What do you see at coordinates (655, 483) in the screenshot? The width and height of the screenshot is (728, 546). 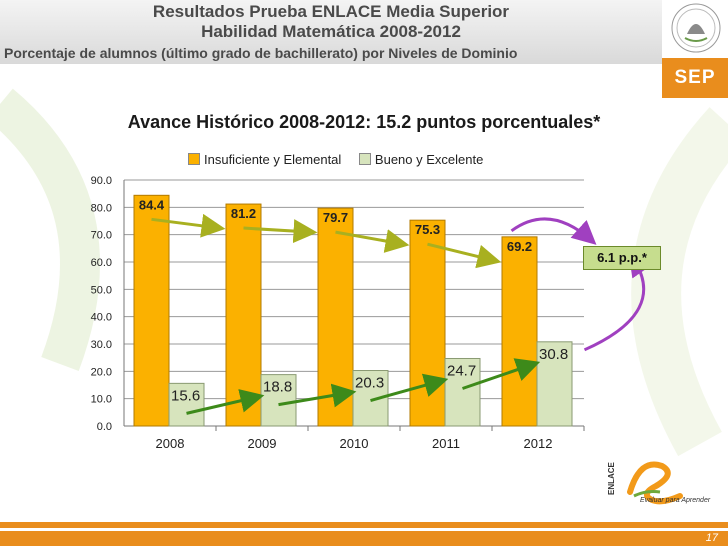 I see `enlace-logo-icon` at bounding box center [655, 483].